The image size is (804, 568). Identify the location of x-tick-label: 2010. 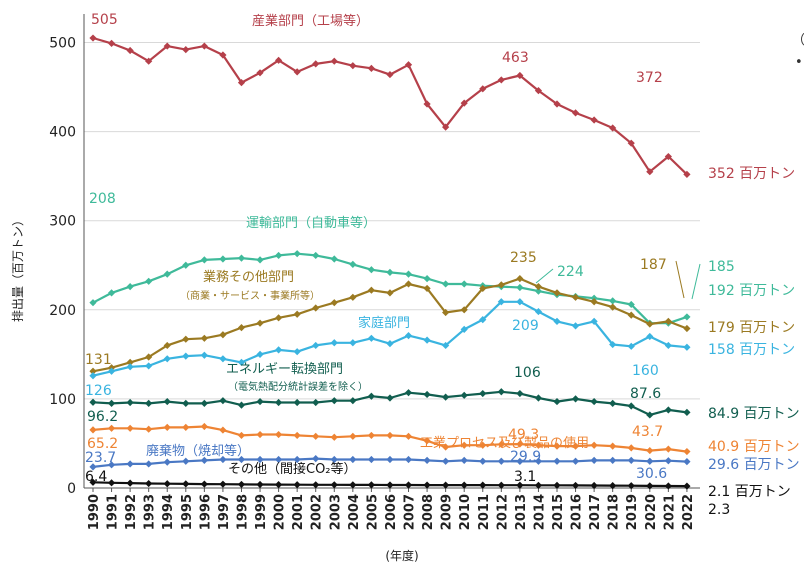
(465, 512).